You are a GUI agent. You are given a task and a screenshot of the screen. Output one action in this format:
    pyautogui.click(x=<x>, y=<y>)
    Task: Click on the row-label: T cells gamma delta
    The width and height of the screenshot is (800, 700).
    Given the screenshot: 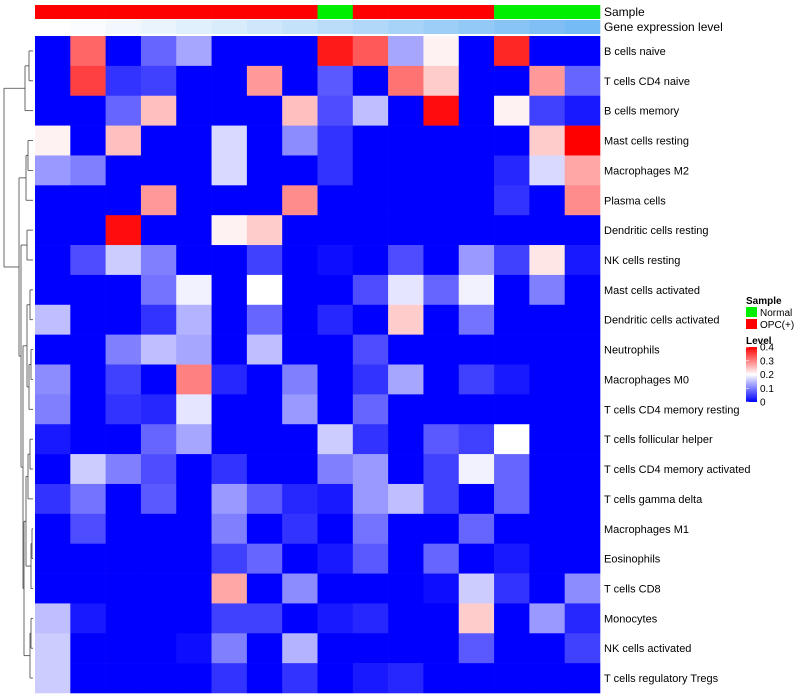 What is the action you would take?
    pyautogui.click(x=653, y=500)
    